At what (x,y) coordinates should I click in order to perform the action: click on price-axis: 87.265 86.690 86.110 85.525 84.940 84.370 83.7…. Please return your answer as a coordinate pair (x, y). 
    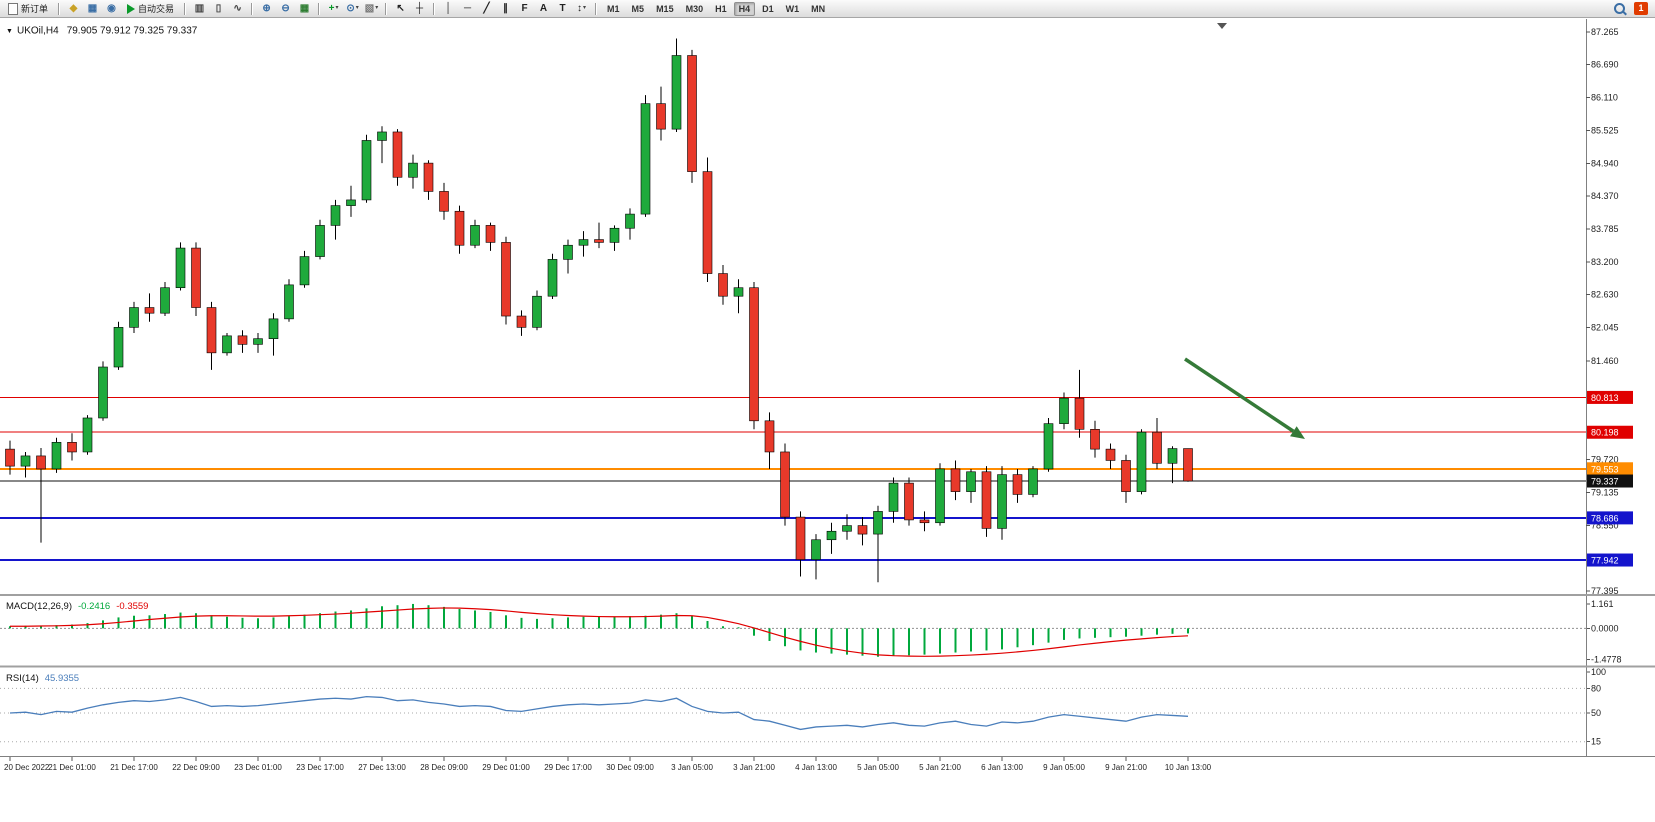
    Looking at the image, I should click on (1602, 311).